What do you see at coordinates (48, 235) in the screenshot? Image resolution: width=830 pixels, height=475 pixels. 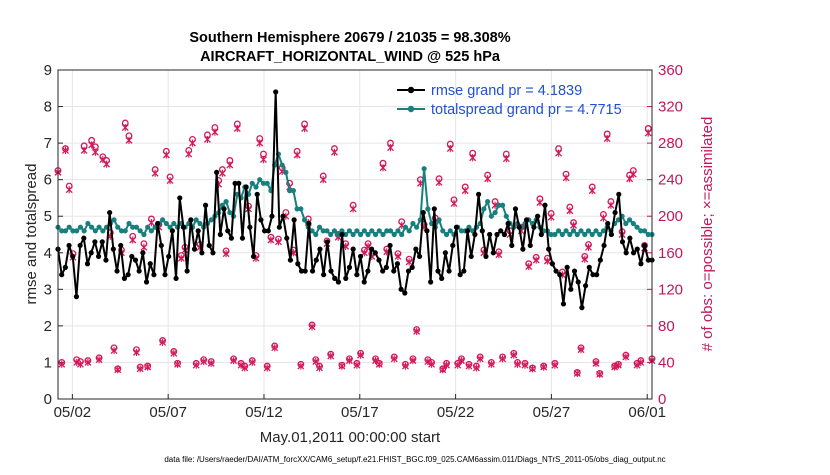 I see `y-tick-labels: 0 1 2 3 4 5 6 7 8 9` at bounding box center [48, 235].